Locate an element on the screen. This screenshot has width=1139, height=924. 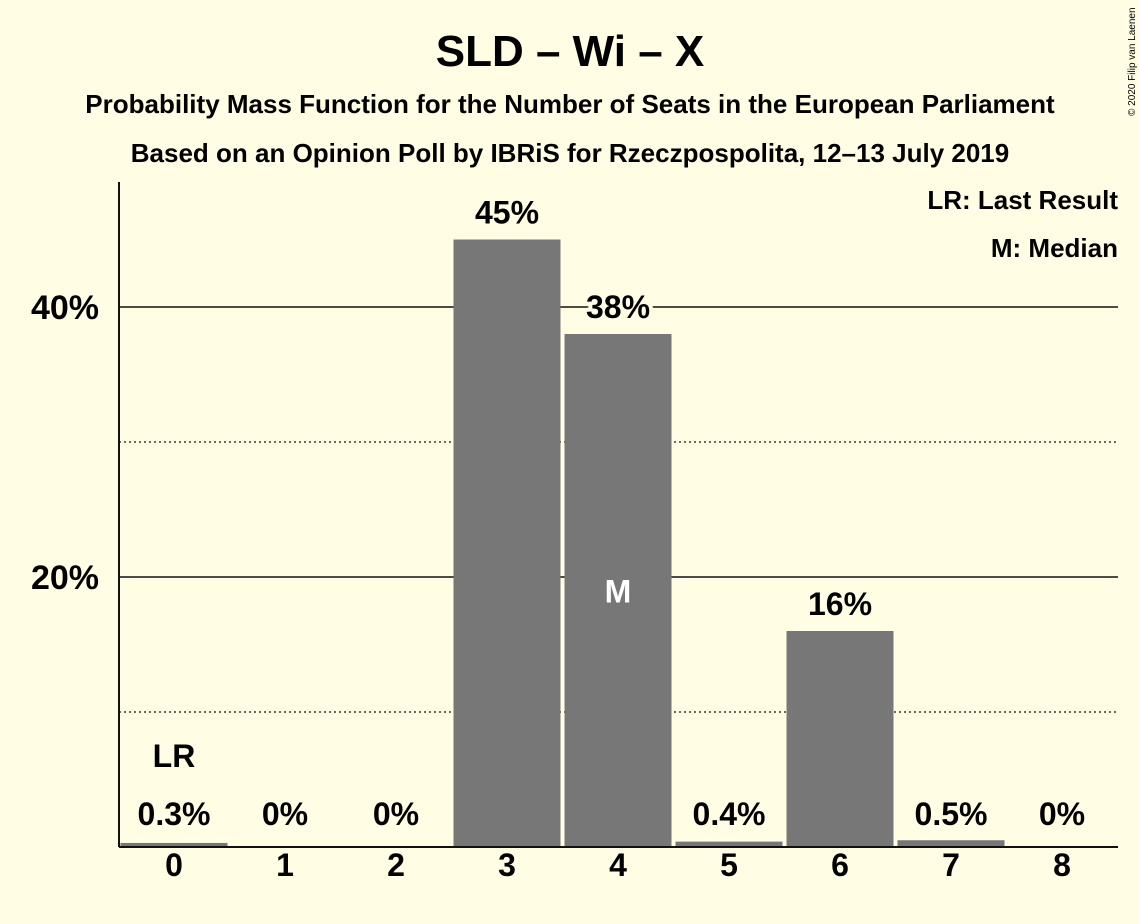
x-tick-label: 3 is located at coordinates (507, 865).